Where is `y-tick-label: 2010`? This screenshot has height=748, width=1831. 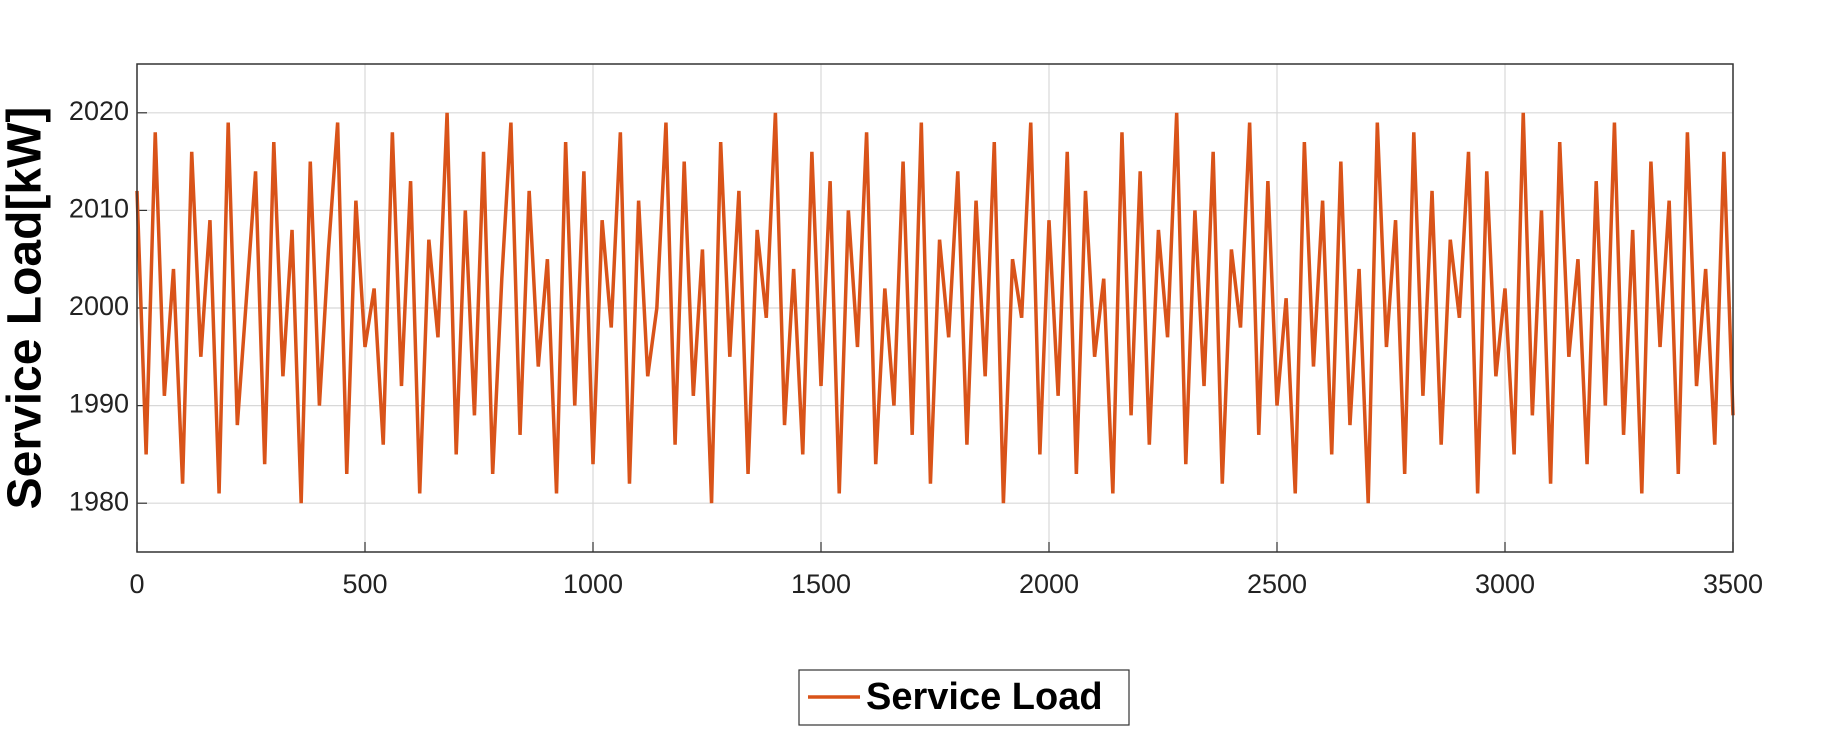 y-tick-label: 2010 is located at coordinates (99, 209).